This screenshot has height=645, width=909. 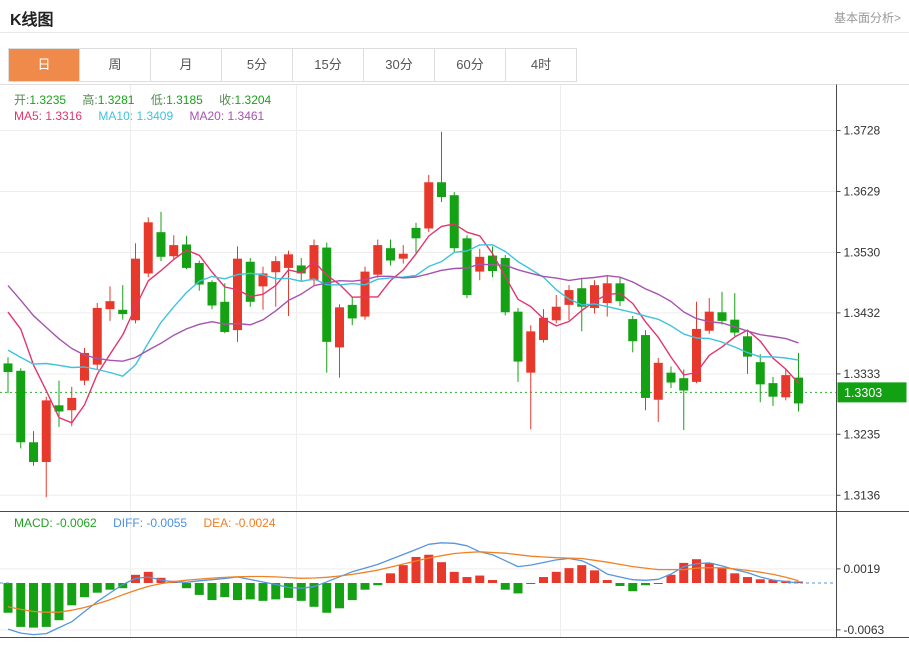 What do you see at coordinates (150, 523) in the screenshot?
I see `diff-value-legend: DIFF: -0.0055` at bounding box center [150, 523].